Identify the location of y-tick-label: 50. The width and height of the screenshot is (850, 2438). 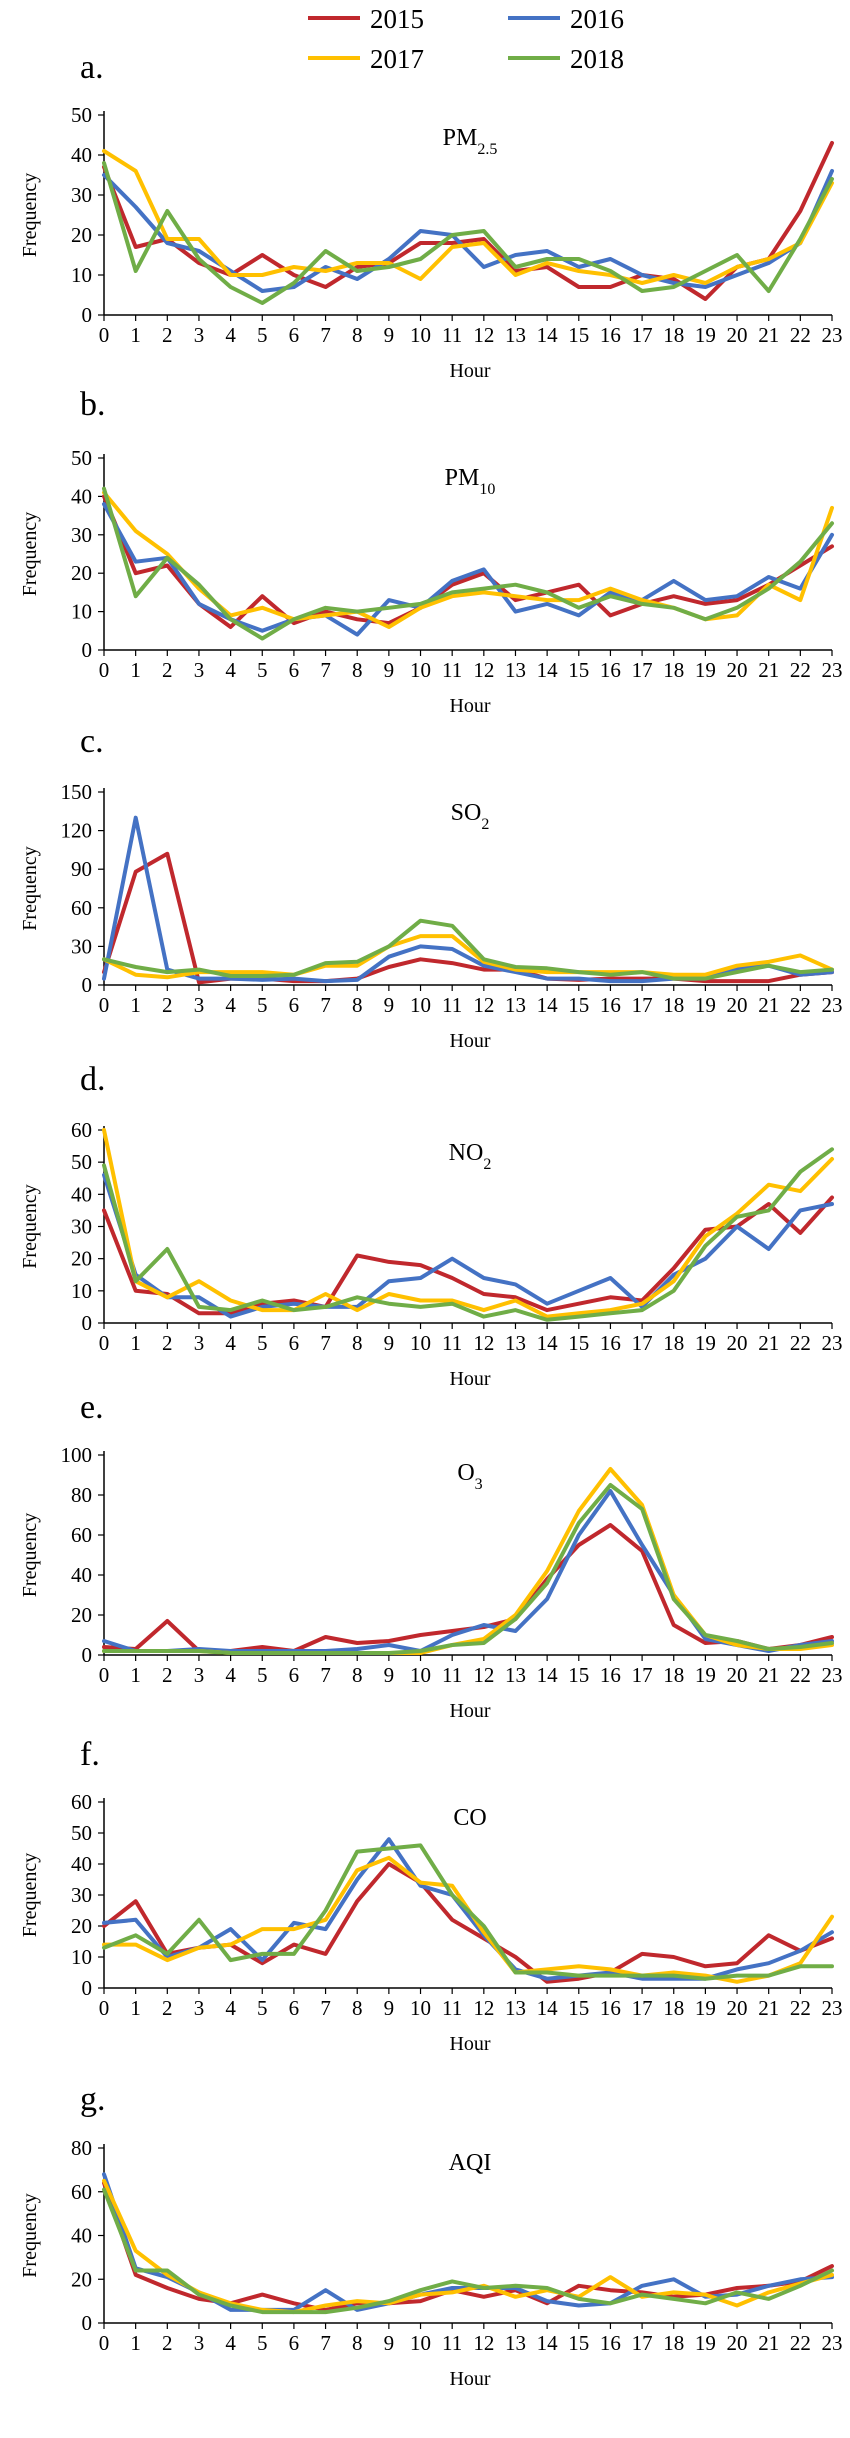
(81, 458).